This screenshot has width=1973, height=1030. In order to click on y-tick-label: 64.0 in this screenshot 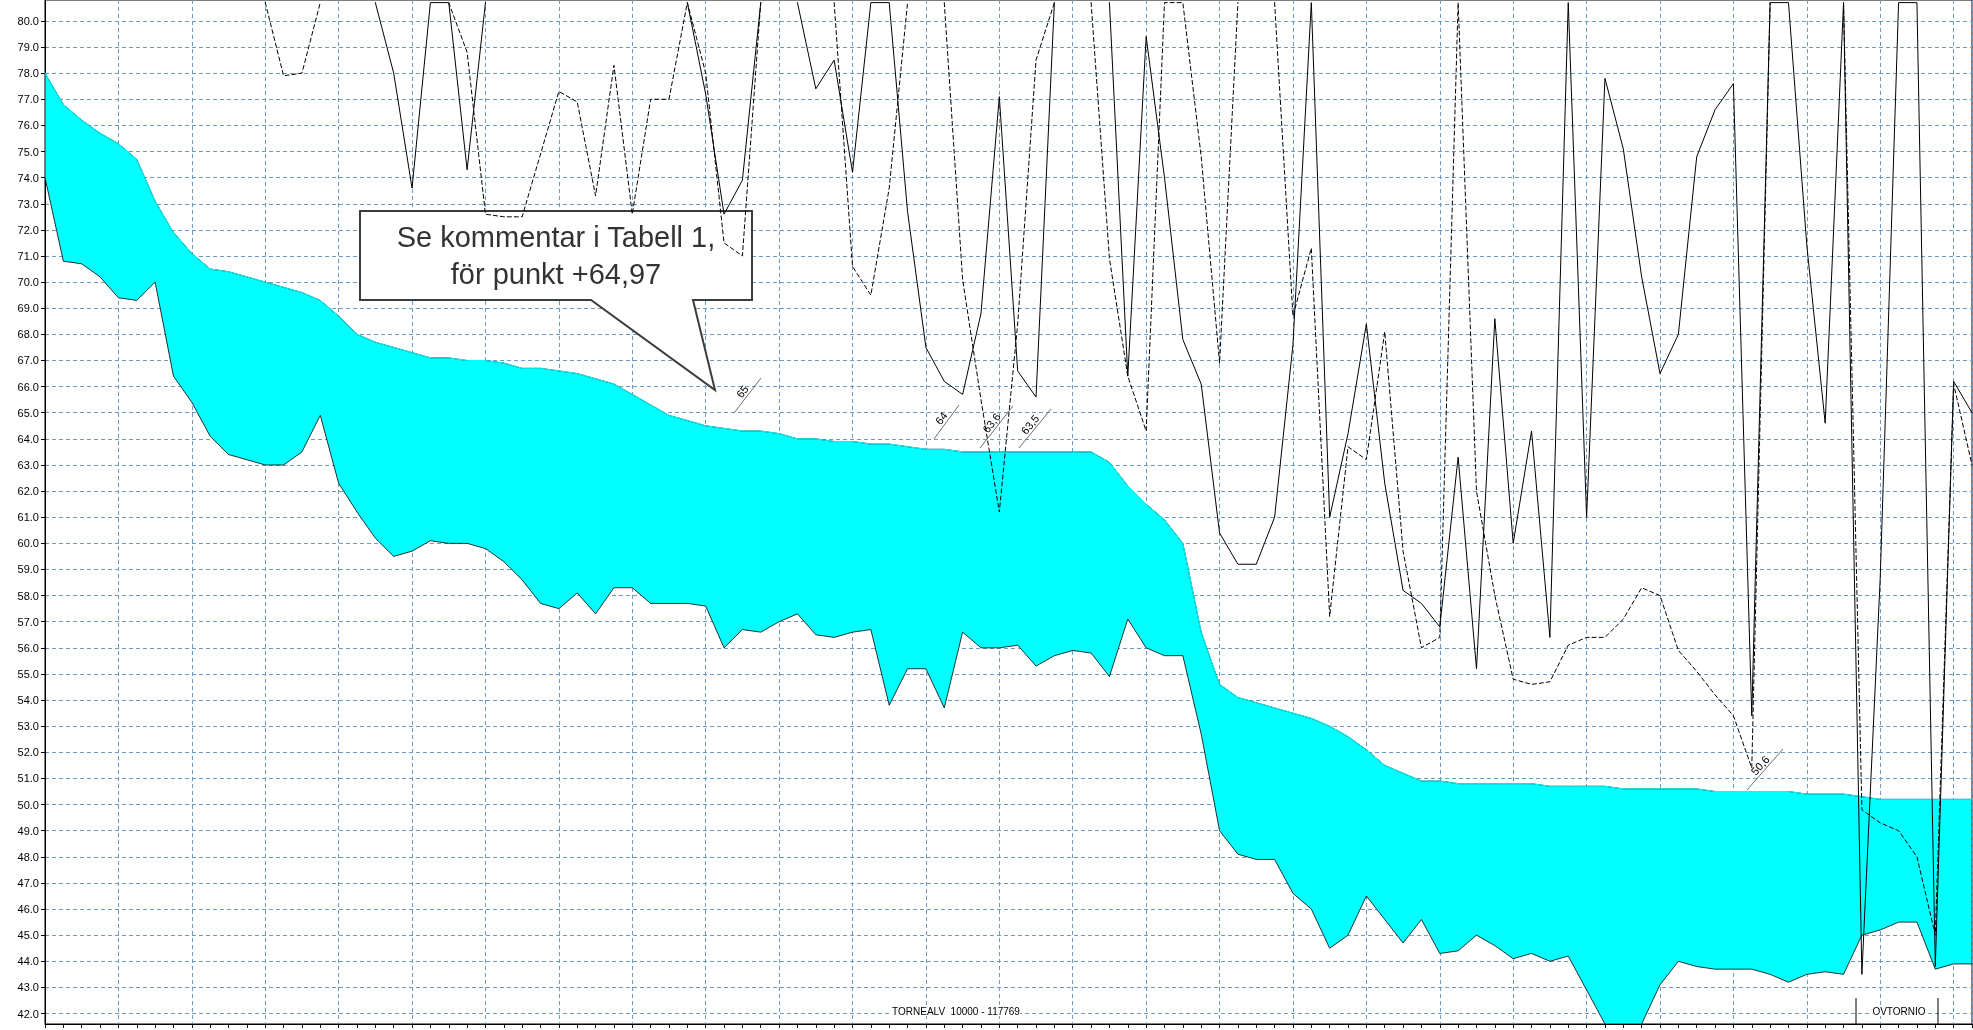, I will do `click(28, 438)`.